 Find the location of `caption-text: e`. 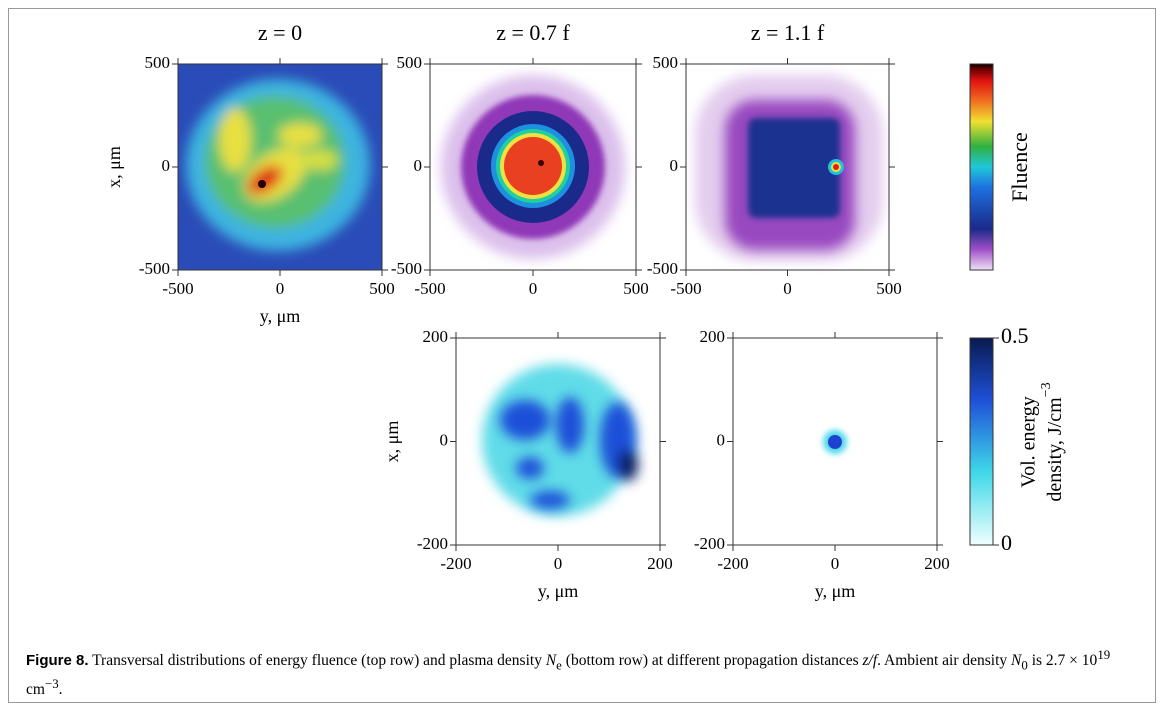

caption-text: e is located at coordinates (559, 665).